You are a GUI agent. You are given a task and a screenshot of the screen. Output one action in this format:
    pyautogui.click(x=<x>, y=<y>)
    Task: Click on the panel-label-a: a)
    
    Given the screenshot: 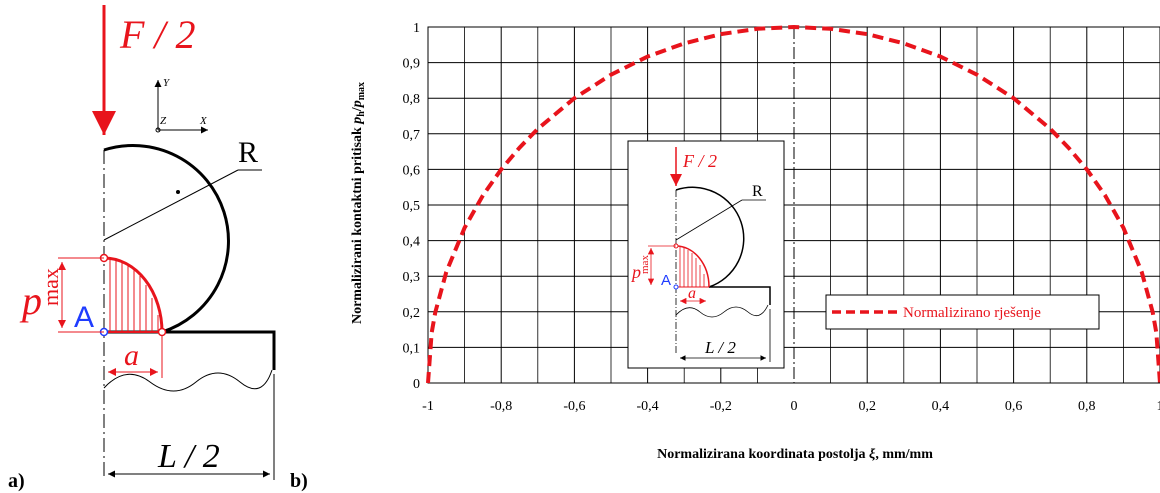 What is the action you would take?
    pyautogui.click(x=16, y=481)
    